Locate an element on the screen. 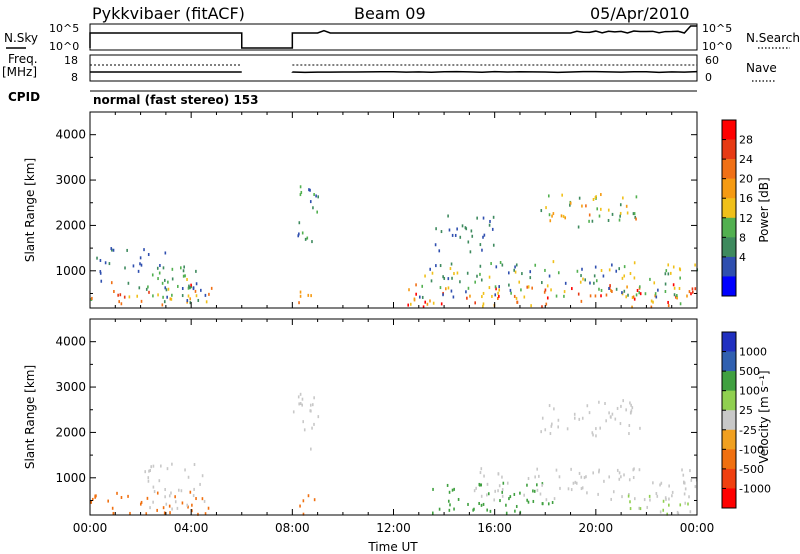 Image resolution: width=800 pixels, height=554 pixels. radar-title: Pykkvibaer (fitACF) is located at coordinates (168, 13).